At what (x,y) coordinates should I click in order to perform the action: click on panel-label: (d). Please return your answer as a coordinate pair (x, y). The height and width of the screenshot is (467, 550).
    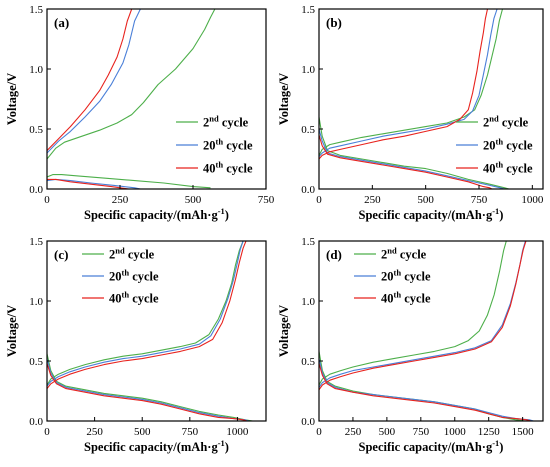
    Looking at the image, I should click on (334, 254).